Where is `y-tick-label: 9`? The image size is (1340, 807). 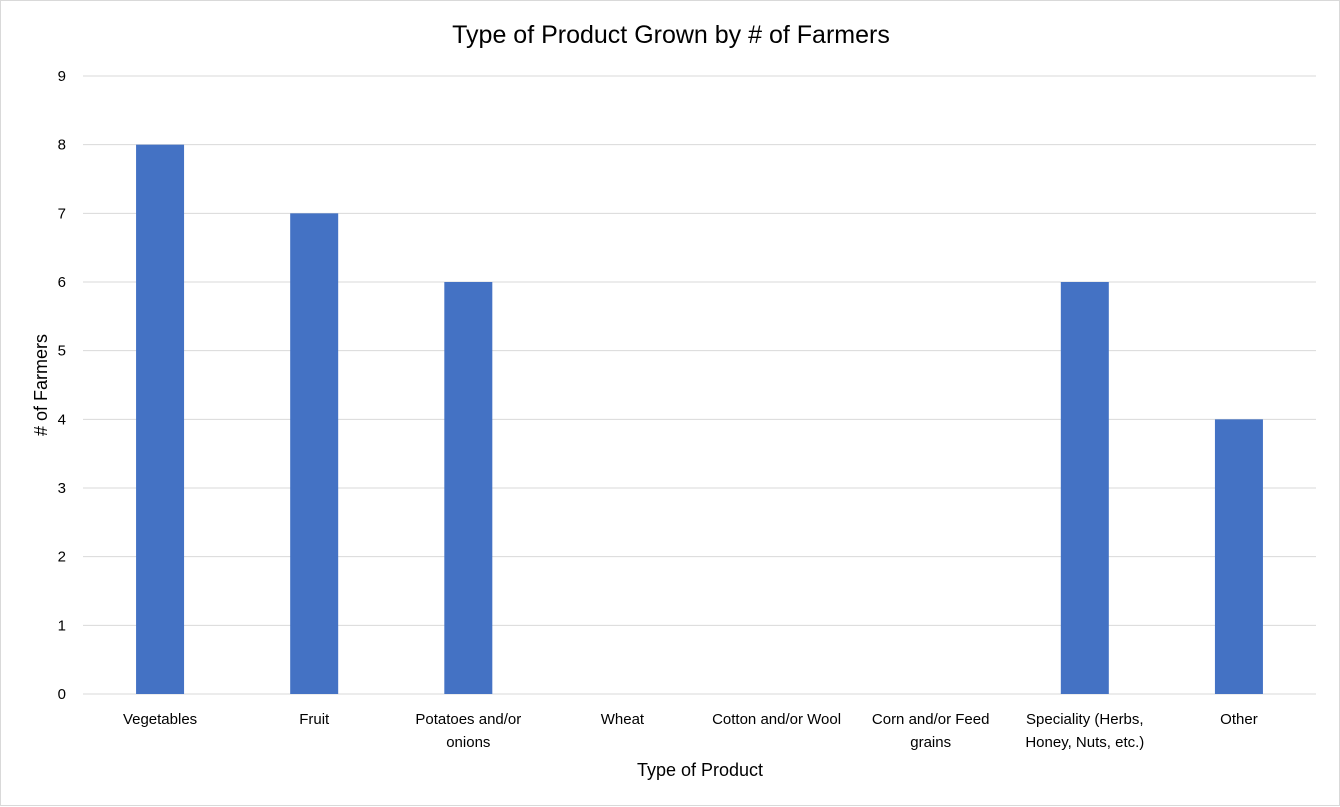
y-tick-label: 9 is located at coordinates (62, 76).